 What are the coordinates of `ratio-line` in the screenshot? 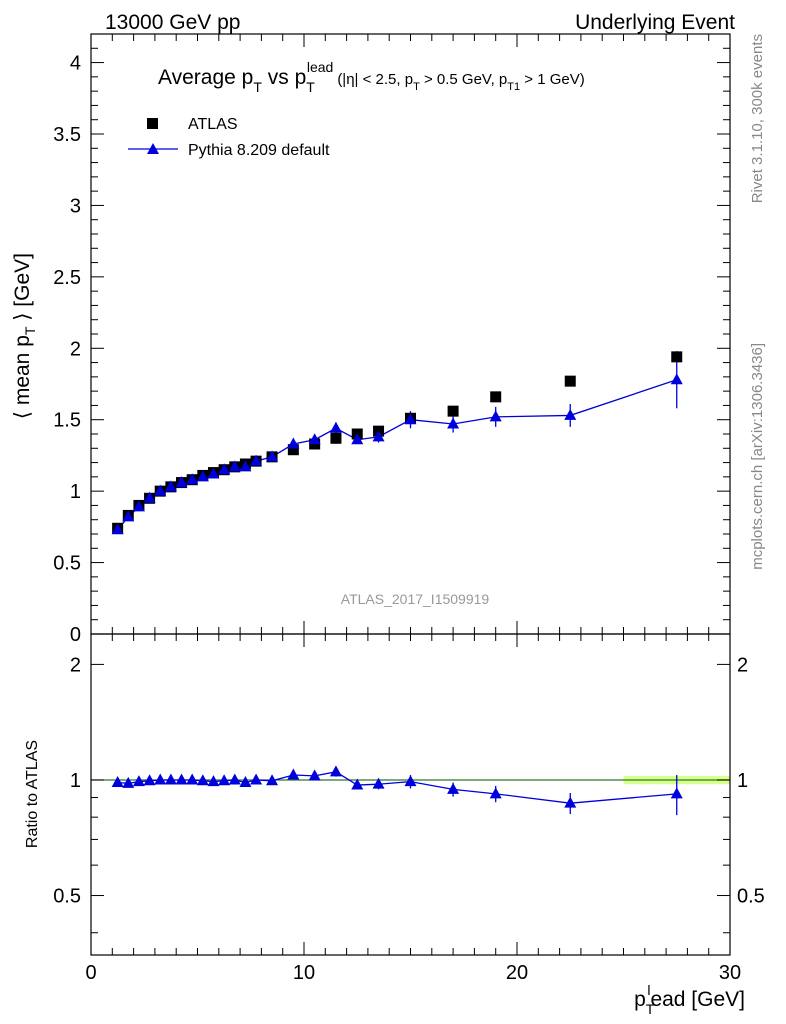 It's located at (397, 787).